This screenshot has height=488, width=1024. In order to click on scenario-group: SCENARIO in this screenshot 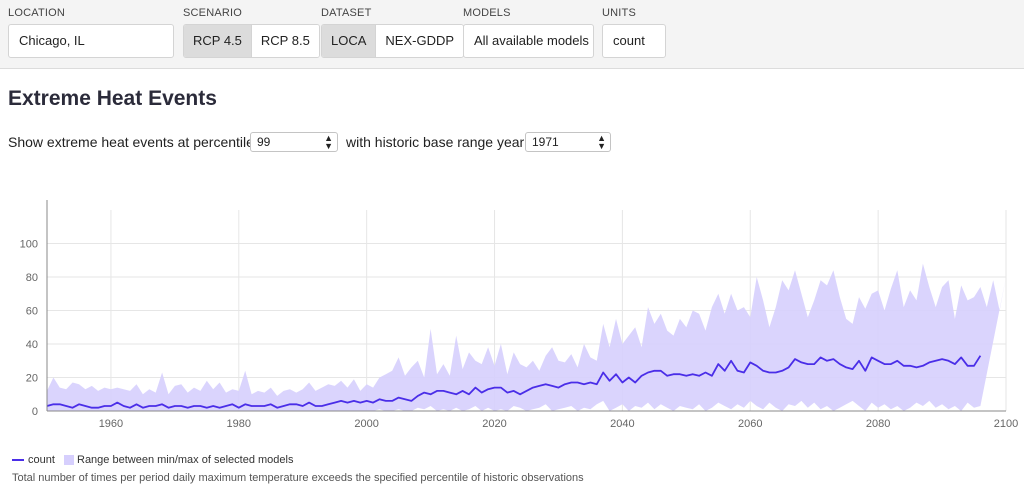, I will do `click(212, 13)`.